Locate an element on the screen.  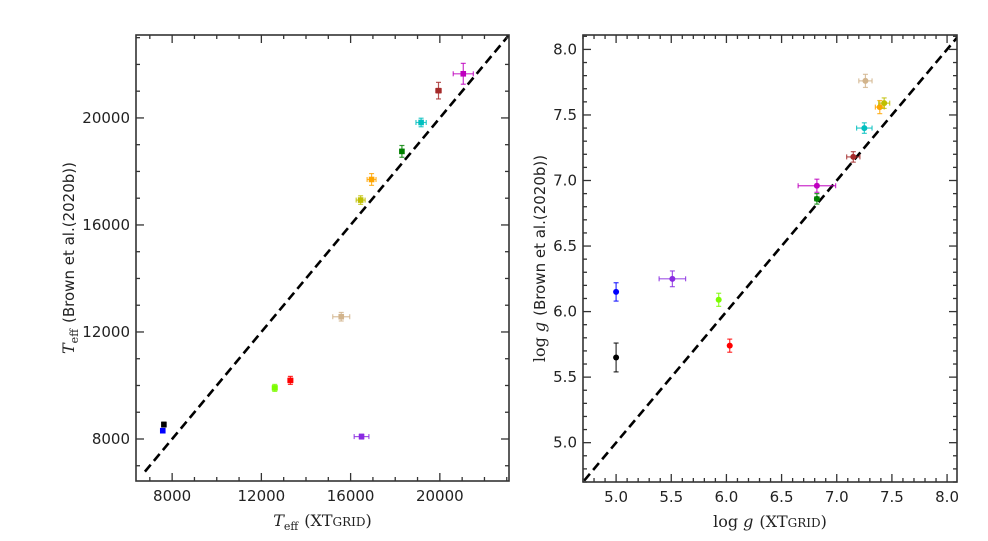
logg-y-tick-label: 6.5 is located at coordinates (565, 246).